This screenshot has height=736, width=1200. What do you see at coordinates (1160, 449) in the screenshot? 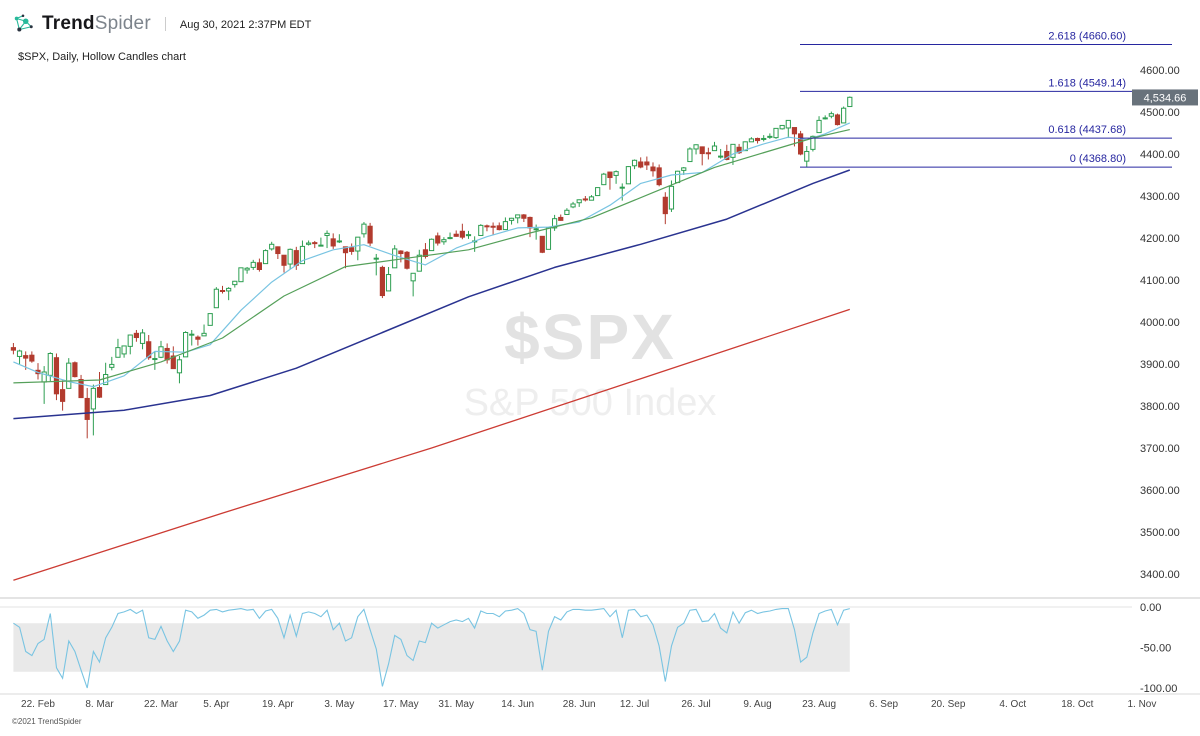
I see `price-axis-label: 3700.00` at bounding box center [1160, 449].